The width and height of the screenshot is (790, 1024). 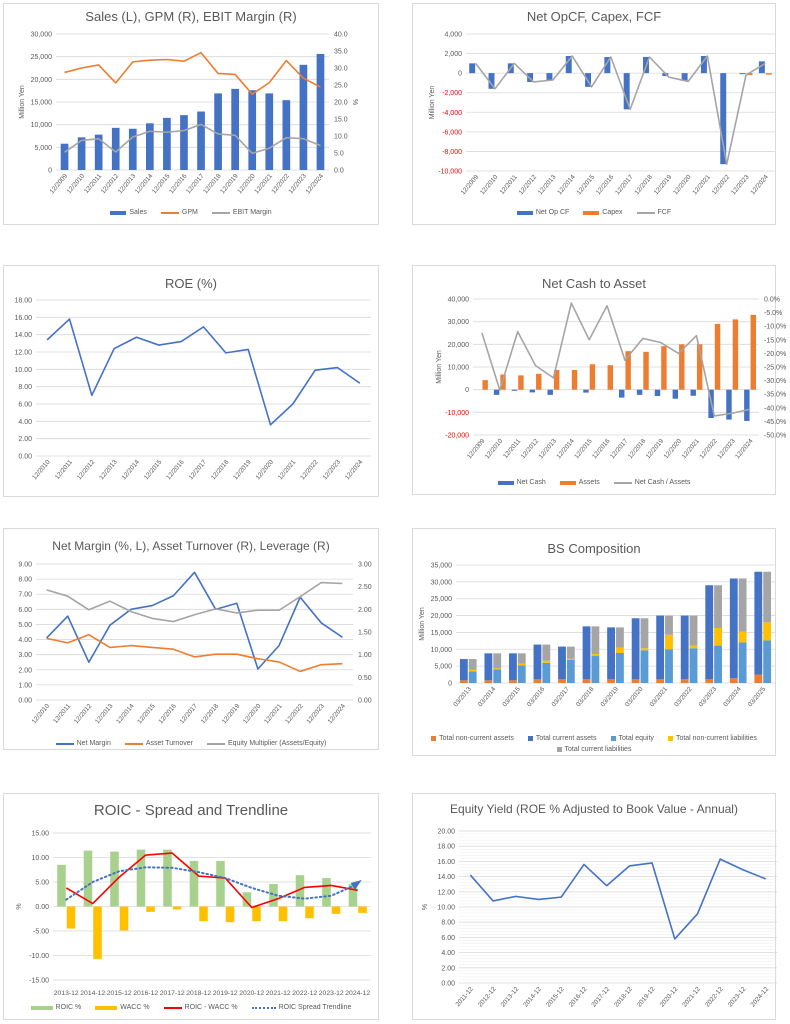 What do you see at coordinates (203, 372) in the screenshot?
I see `line-series` at bounding box center [203, 372].